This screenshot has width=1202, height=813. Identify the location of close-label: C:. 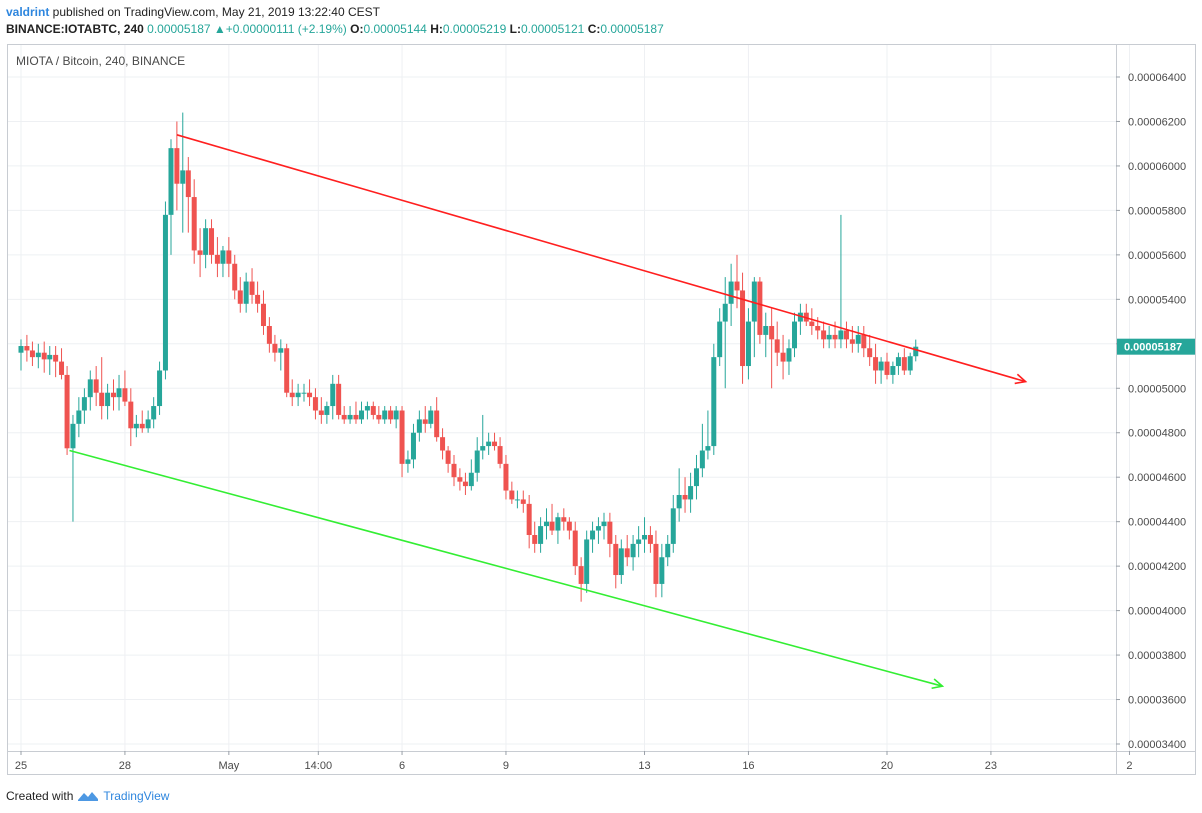
(594, 29).